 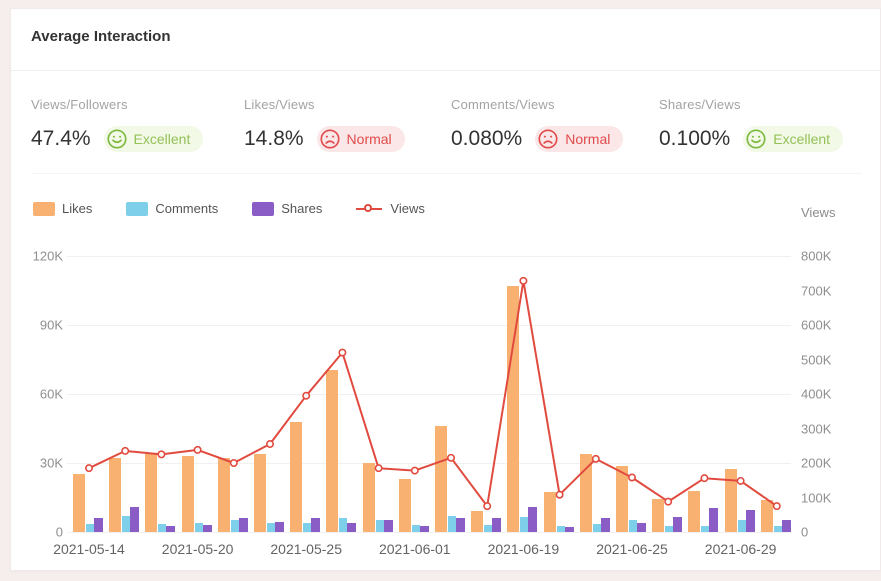 What do you see at coordinates (59, 532) in the screenshot?
I see `left-axis-tick: 0` at bounding box center [59, 532].